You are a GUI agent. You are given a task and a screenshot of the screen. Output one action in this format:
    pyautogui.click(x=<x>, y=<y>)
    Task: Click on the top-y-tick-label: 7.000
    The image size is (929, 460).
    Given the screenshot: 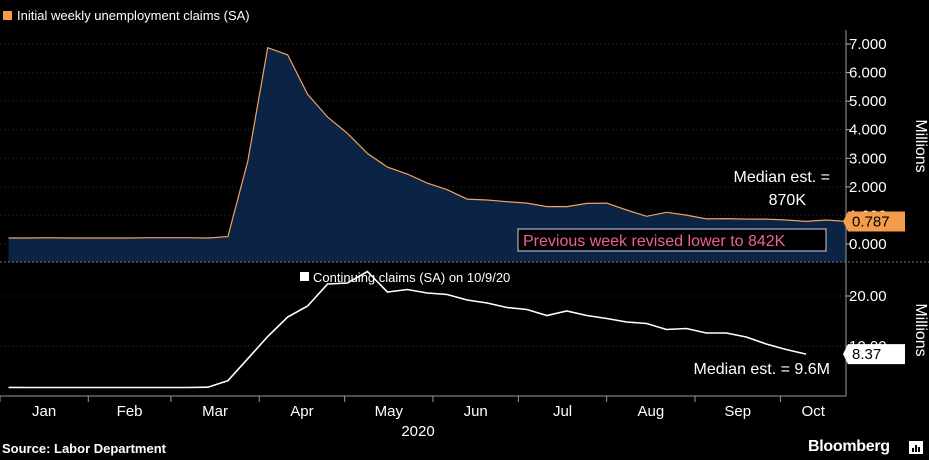 What is the action you would take?
    pyautogui.click(x=868, y=44)
    